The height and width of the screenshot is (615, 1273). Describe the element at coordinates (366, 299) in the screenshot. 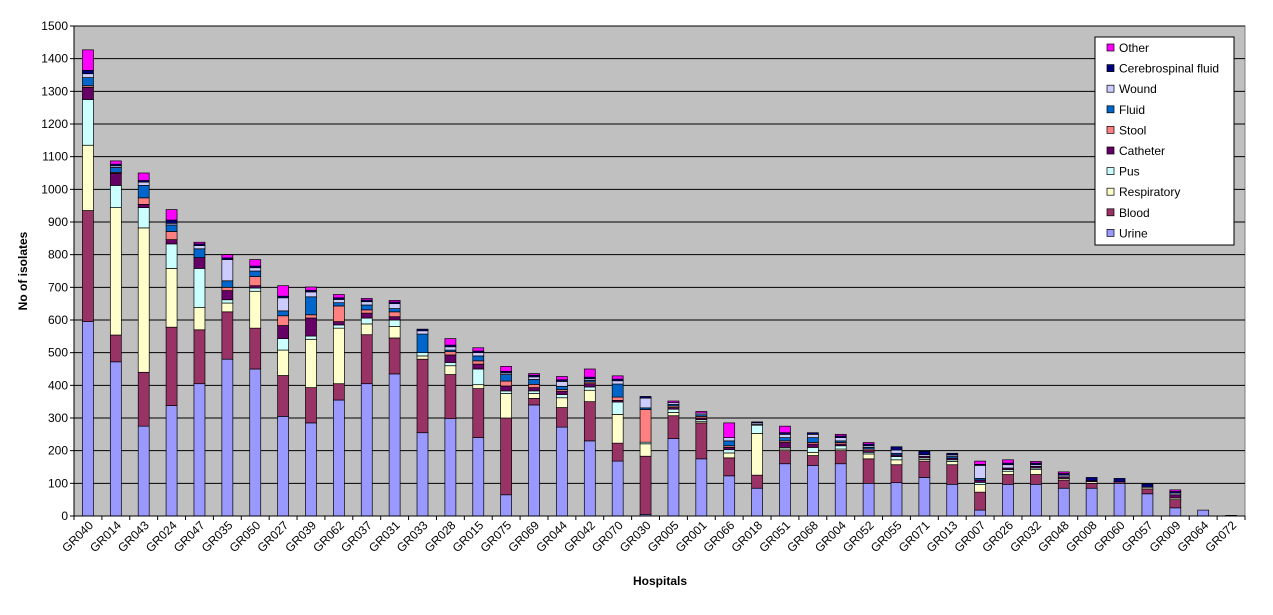

I see `bar-segment-GR037-other` at that location.